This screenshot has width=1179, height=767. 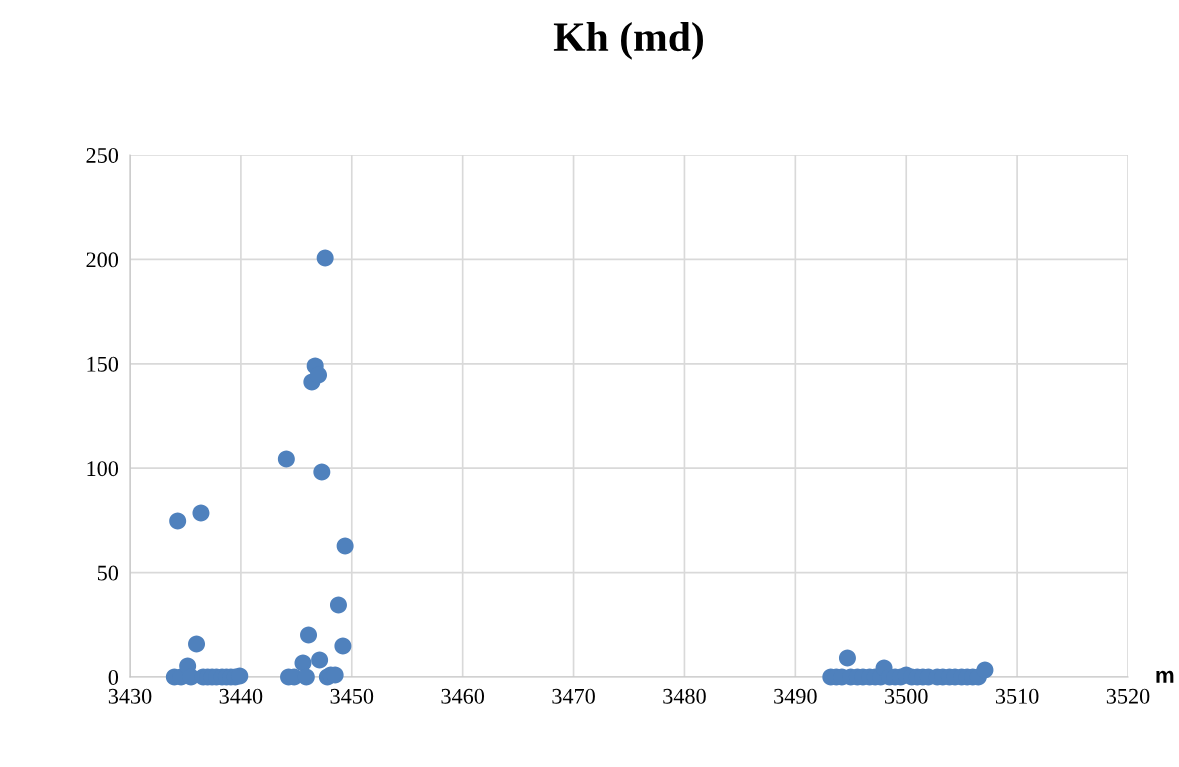 I want to click on x-tick-label: 3440, so click(x=241, y=696).